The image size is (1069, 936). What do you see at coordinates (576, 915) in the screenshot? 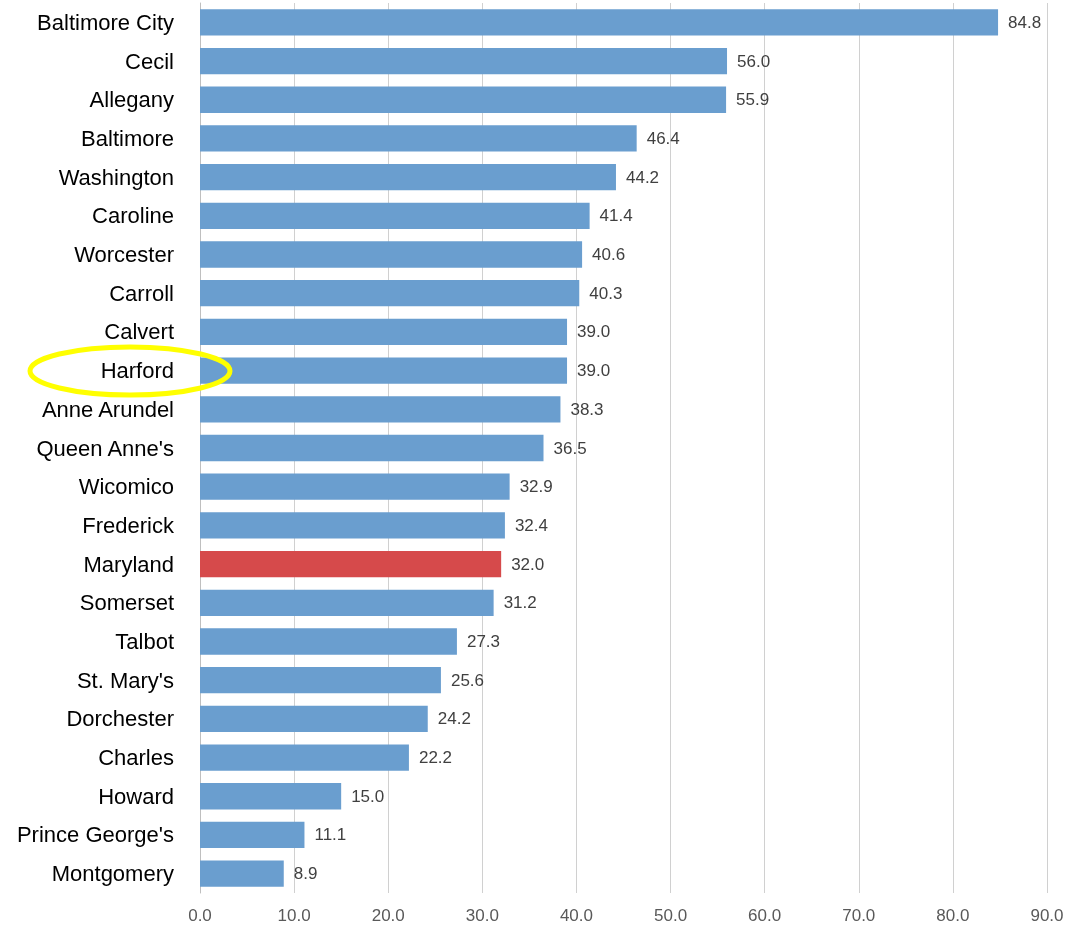
I see `x-tick-label: 40.0` at bounding box center [576, 915].